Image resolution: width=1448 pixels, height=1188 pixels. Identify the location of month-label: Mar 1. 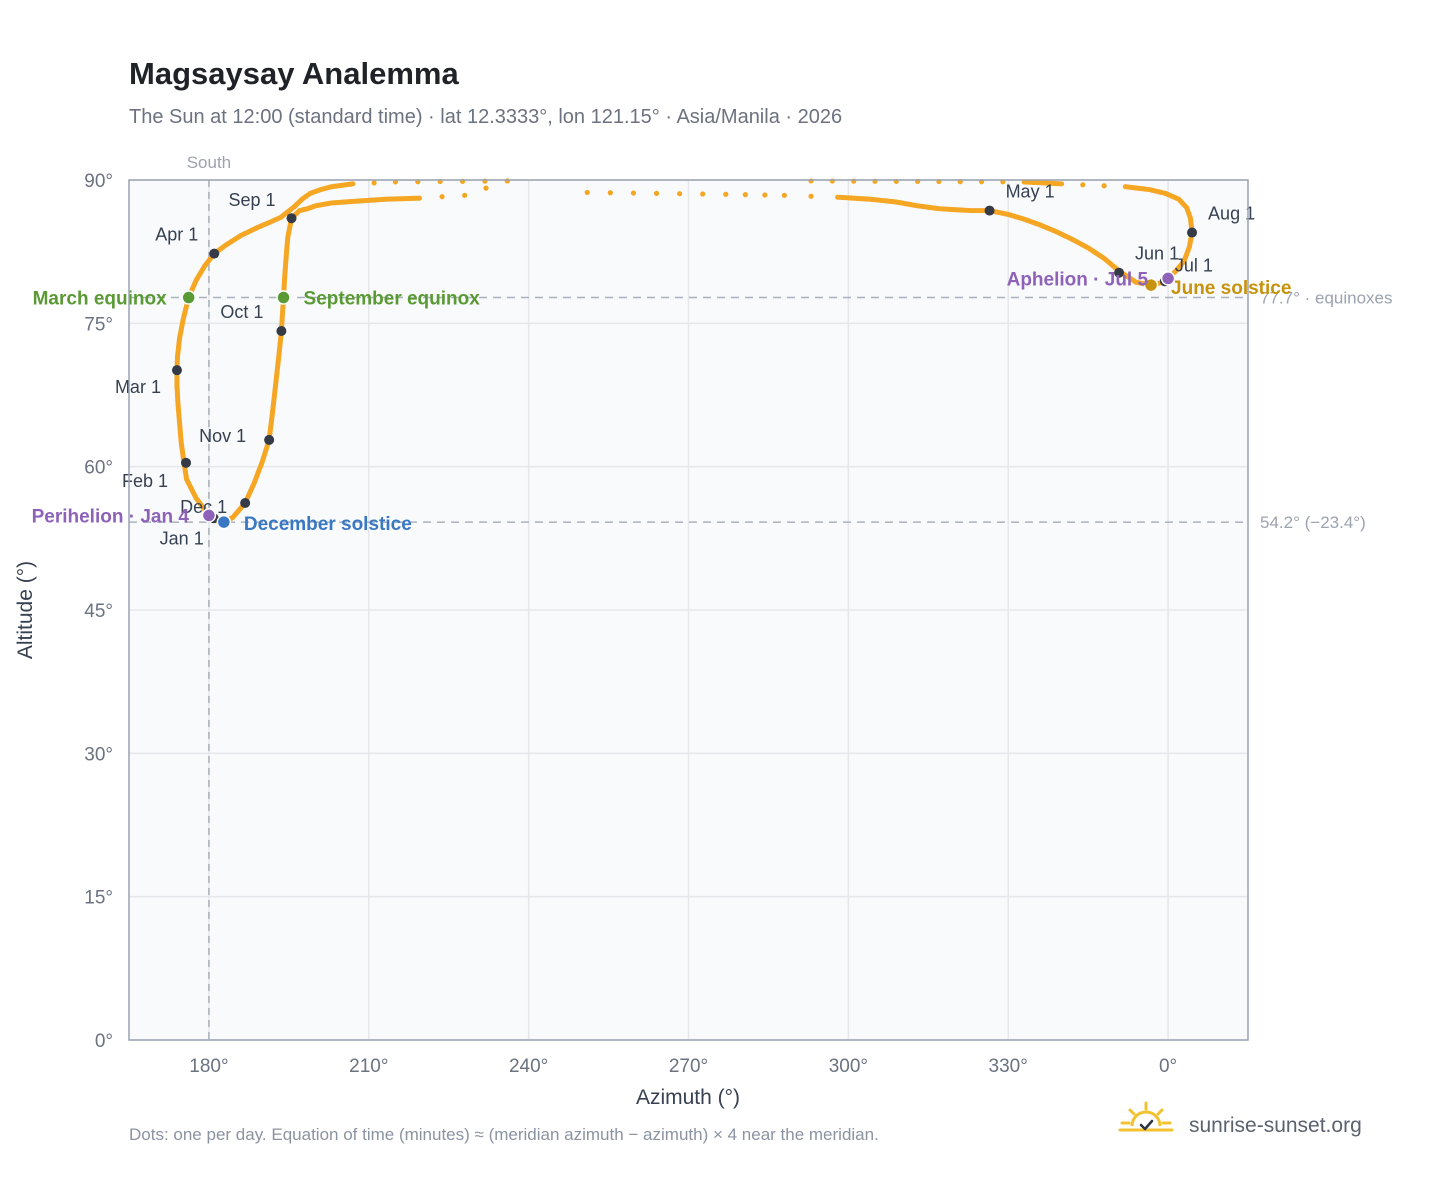
(138, 387).